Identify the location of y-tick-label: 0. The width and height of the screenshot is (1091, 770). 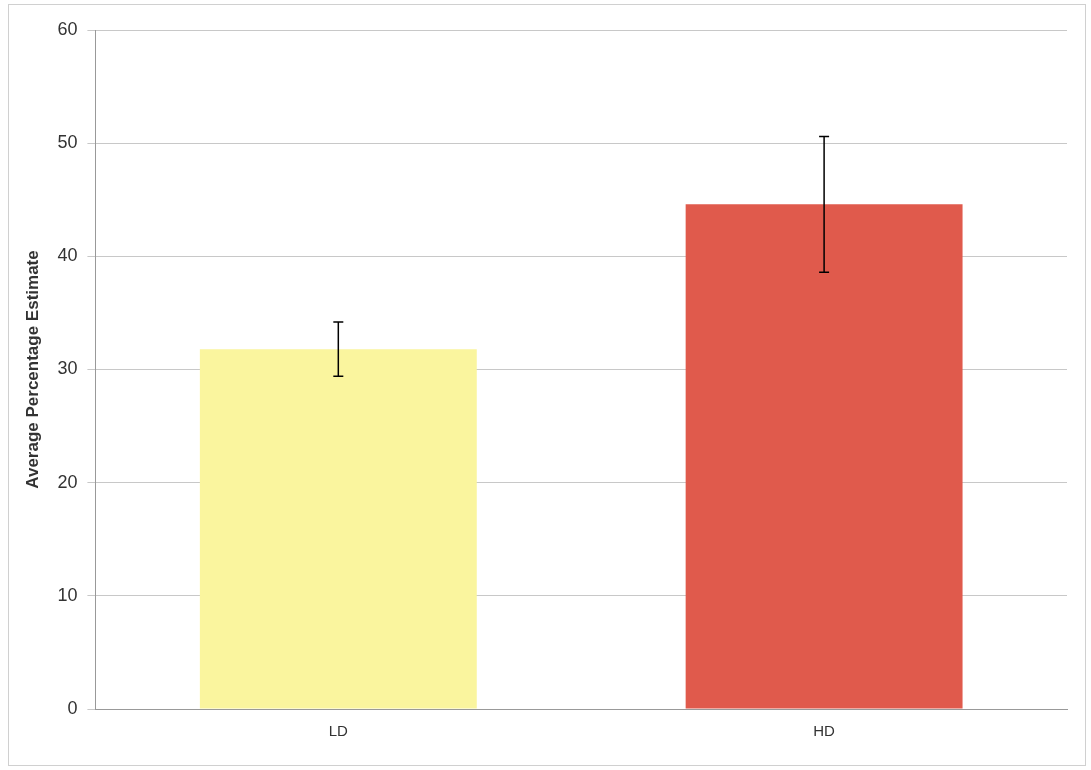
(72, 707).